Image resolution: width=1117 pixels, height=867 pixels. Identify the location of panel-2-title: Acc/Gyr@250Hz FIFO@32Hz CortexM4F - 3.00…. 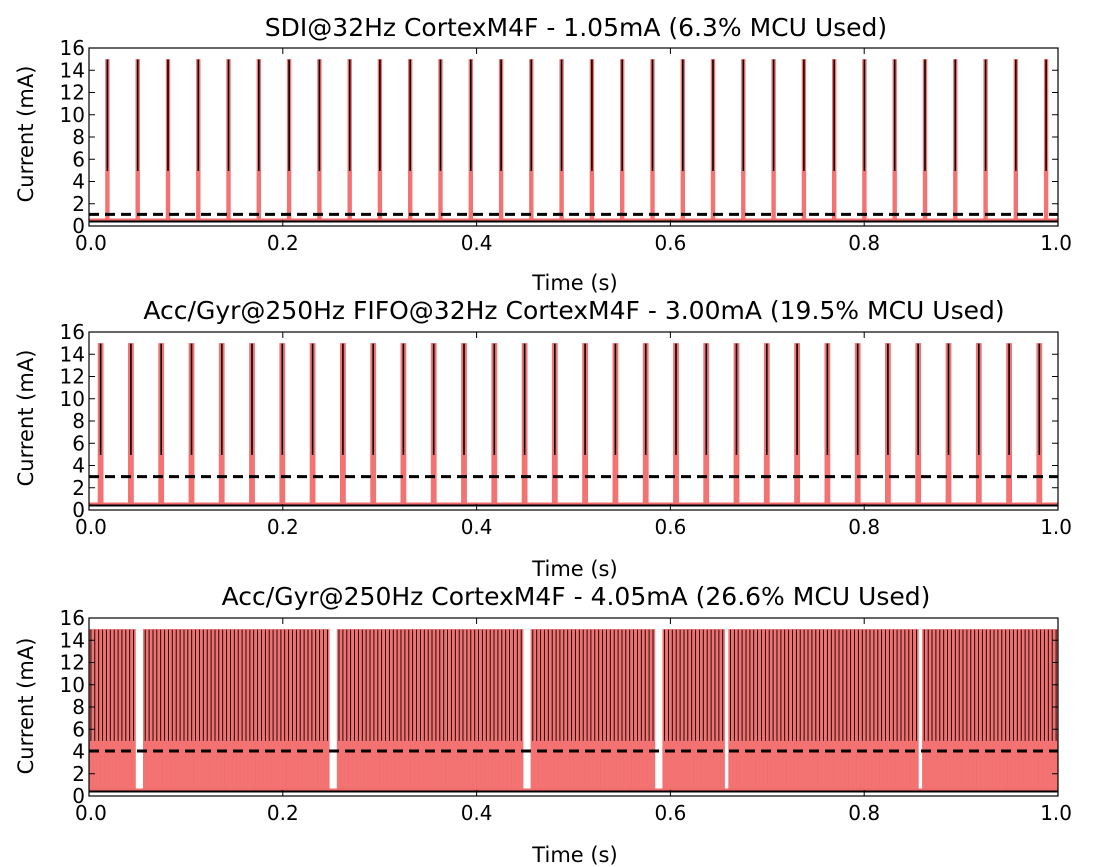
(573, 310).